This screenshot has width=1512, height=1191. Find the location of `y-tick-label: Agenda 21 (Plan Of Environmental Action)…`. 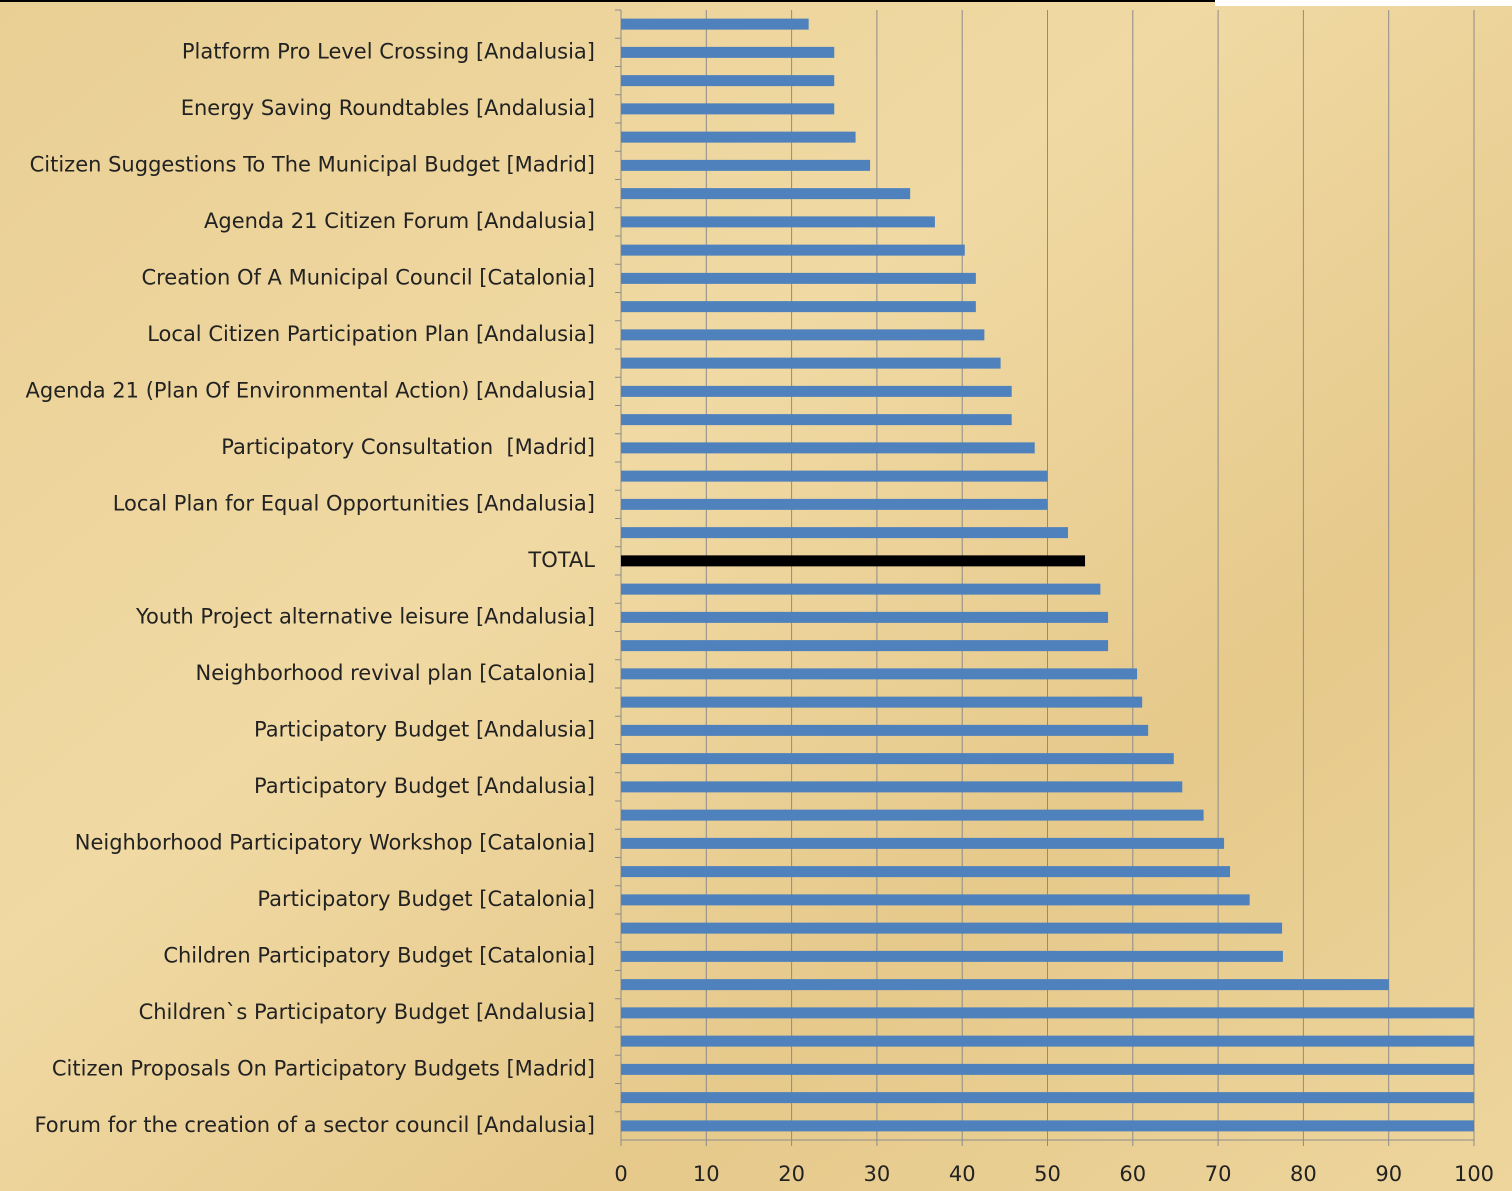

y-tick-label: Agenda 21 (Plan Of Environmental Action)… is located at coordinates (311, 390).